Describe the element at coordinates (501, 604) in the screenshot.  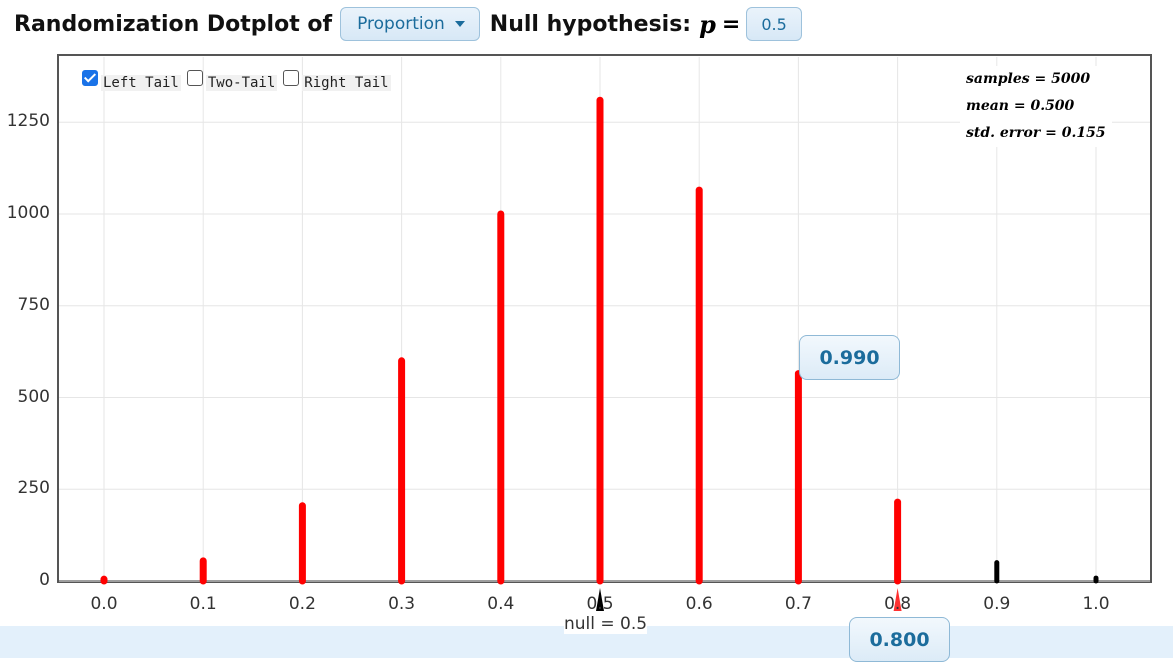
I see `x-tick-label: 0.4` at that location.